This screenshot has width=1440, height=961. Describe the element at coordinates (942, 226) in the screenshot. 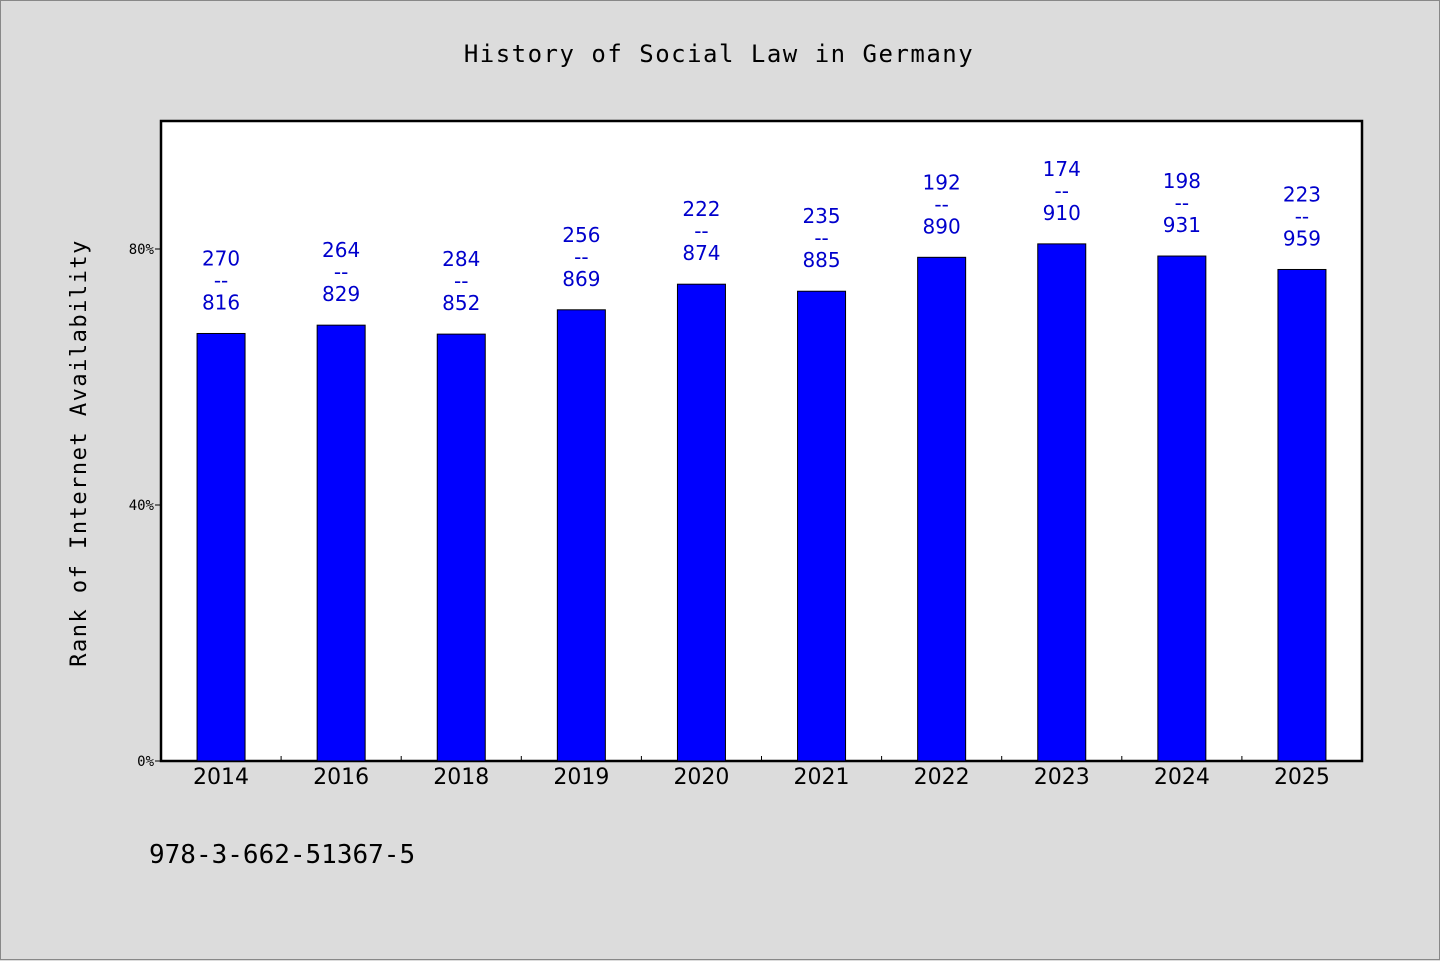

I see `data-label-bottom-2022: 890` at that location.